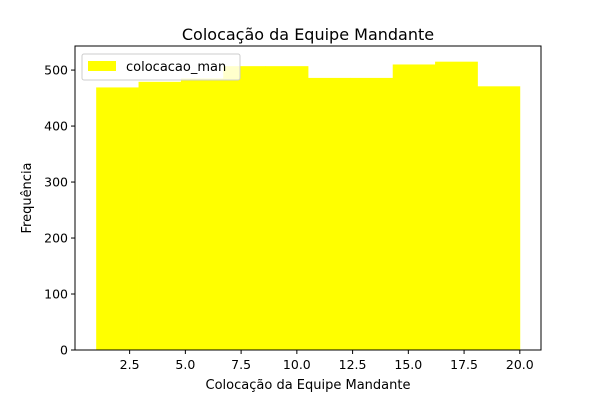  I want to click on y-tick-label: 300, so click(56, 182).